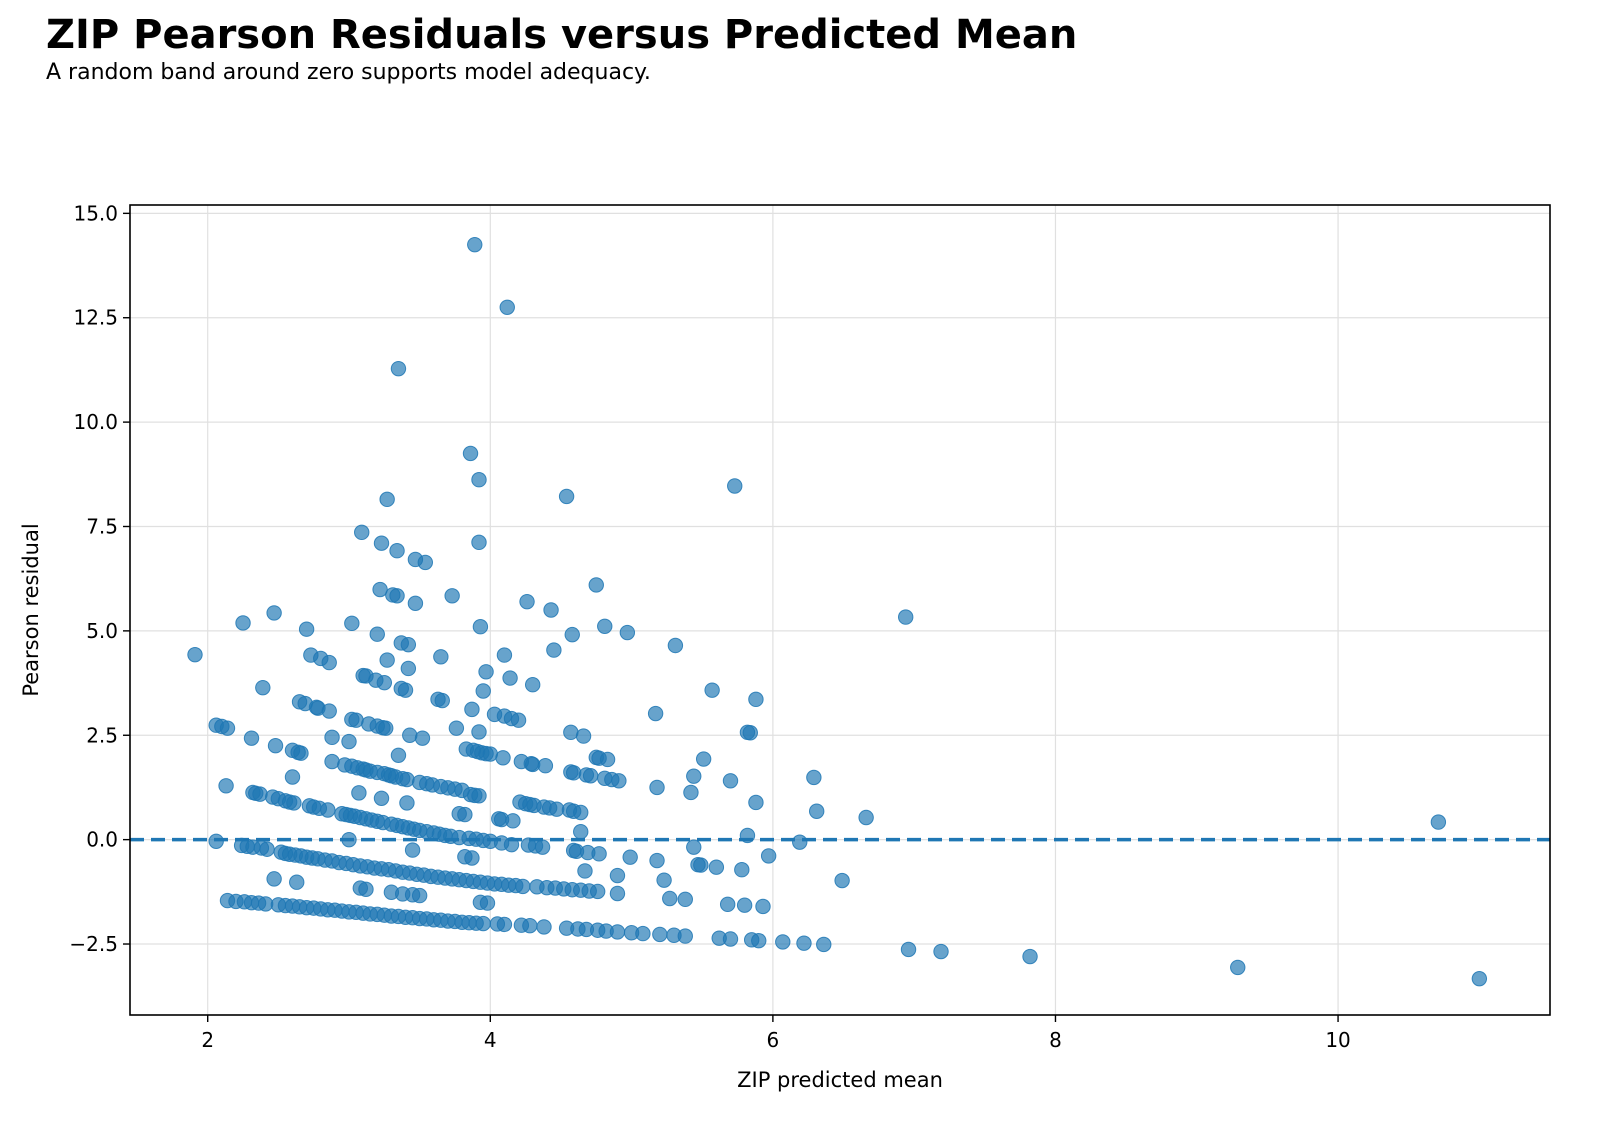  I want to click on y-tick-label: −2.5, so click(93, 944).